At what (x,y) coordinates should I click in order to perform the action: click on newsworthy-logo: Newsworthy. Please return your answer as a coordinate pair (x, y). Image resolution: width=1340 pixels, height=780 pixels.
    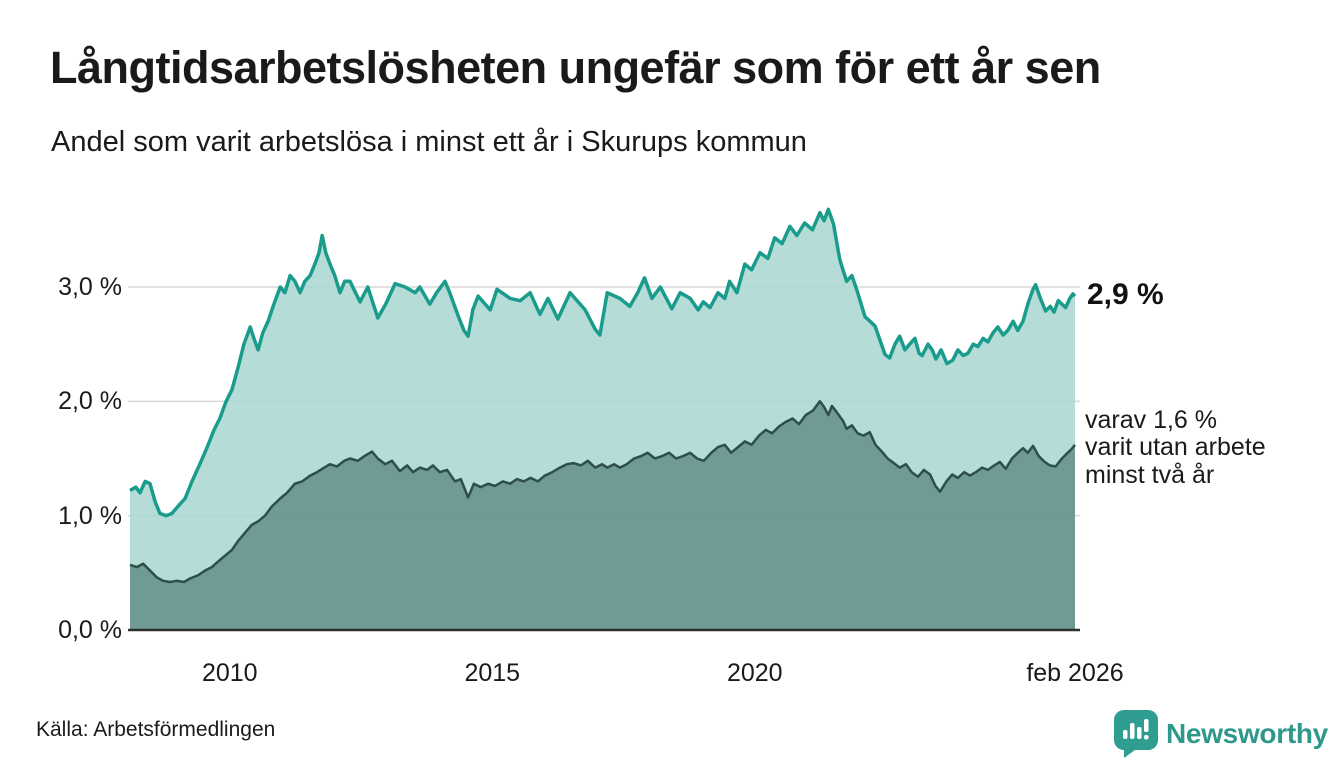
    Looking at the image, I should click on (1221, 734).